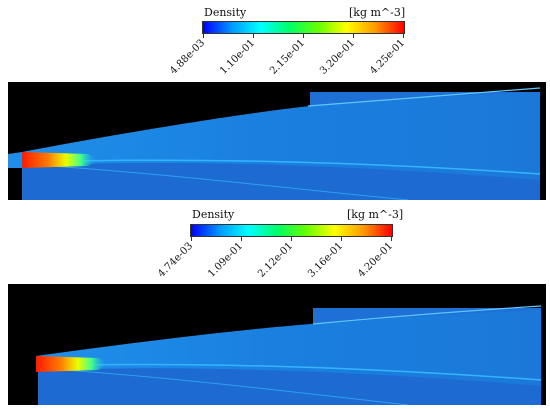  I want to click on colorbar-tick-label: 3.20e-01, so click(337, 57).